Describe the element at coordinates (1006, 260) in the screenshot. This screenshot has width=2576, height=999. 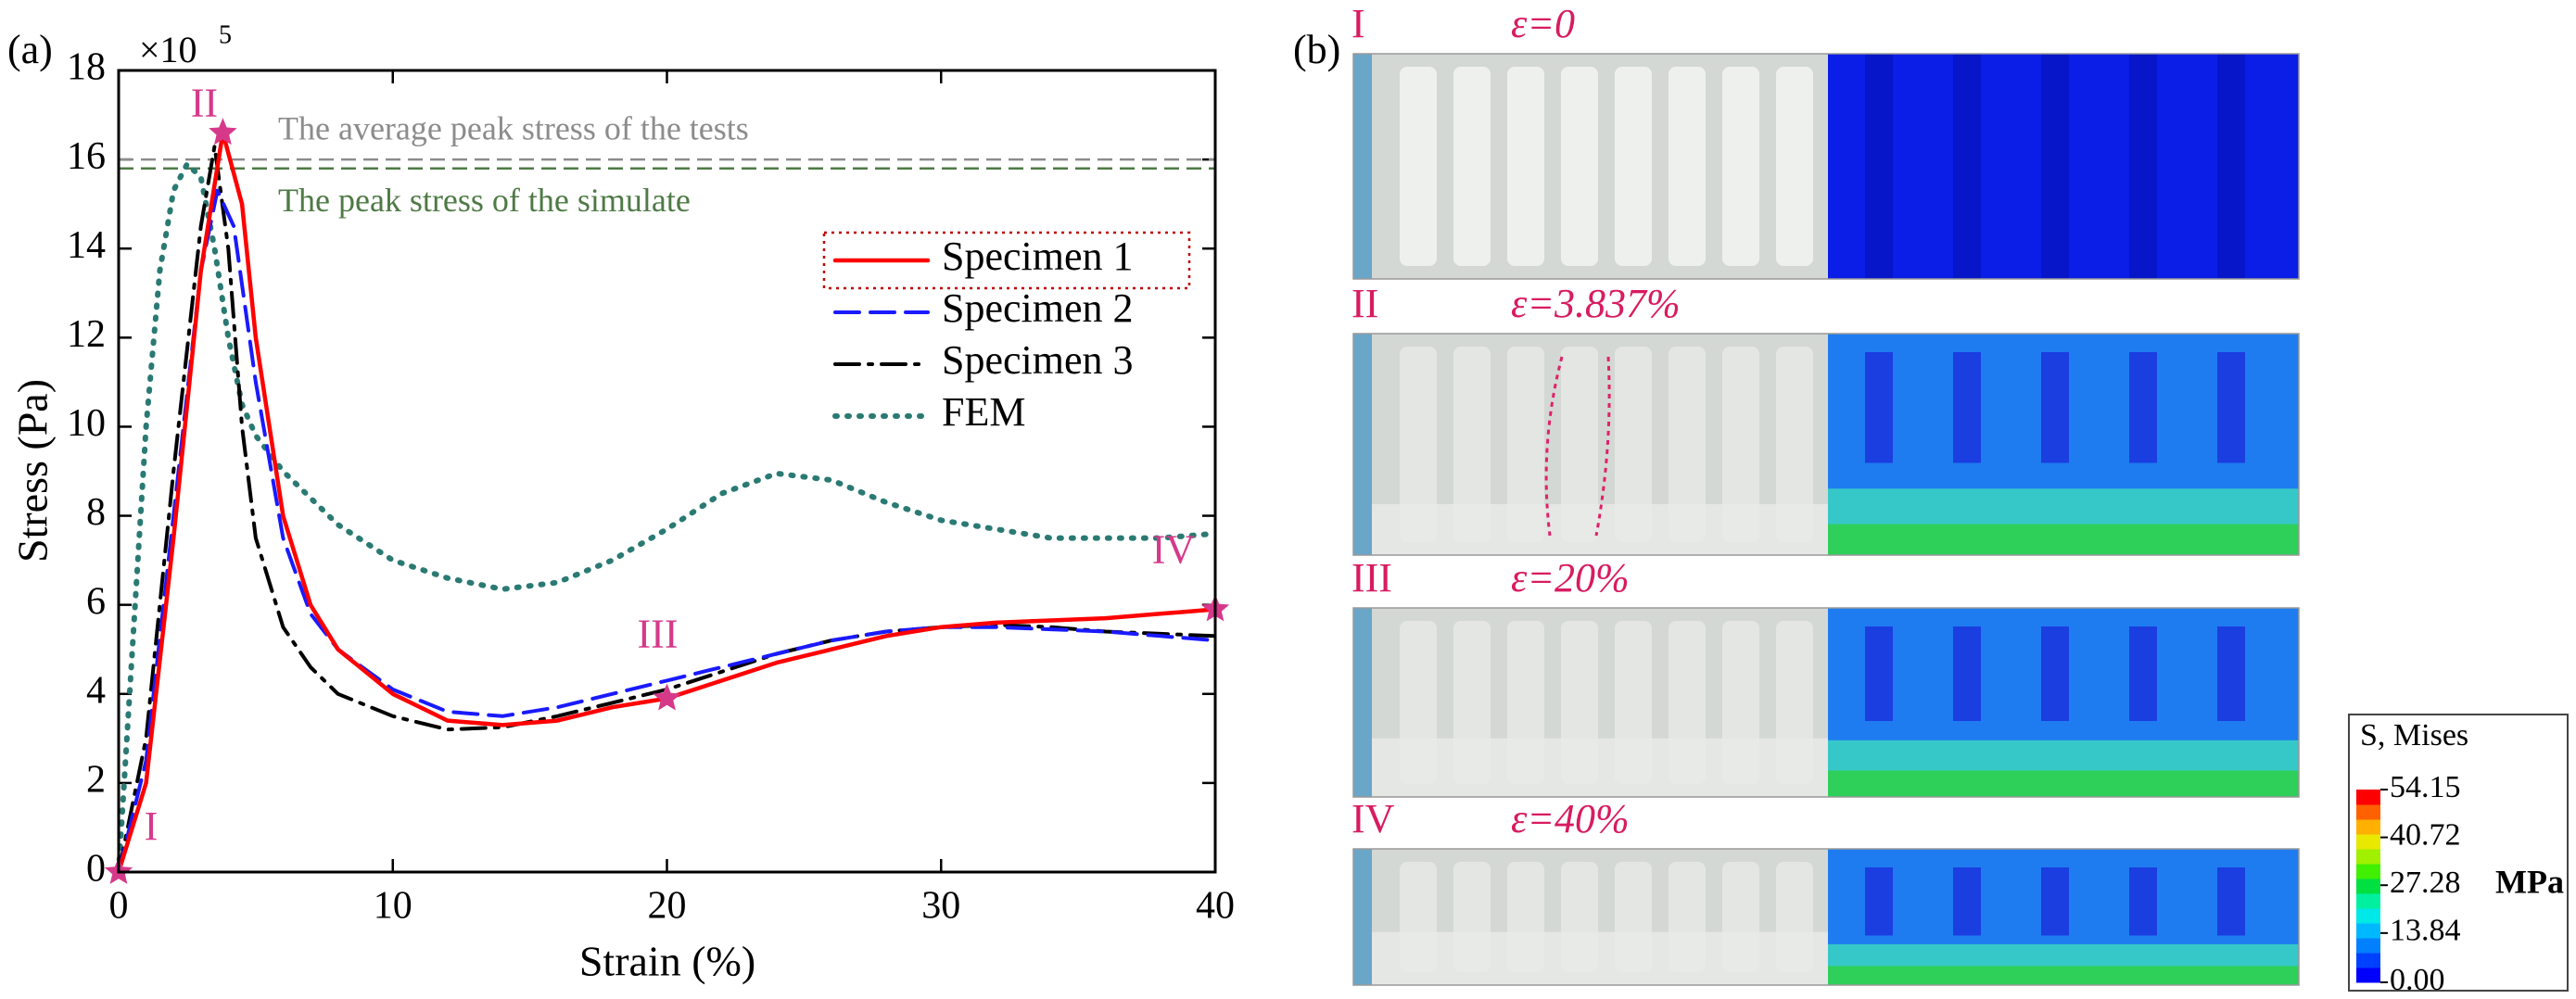
I see `legend-highlight` at that location.